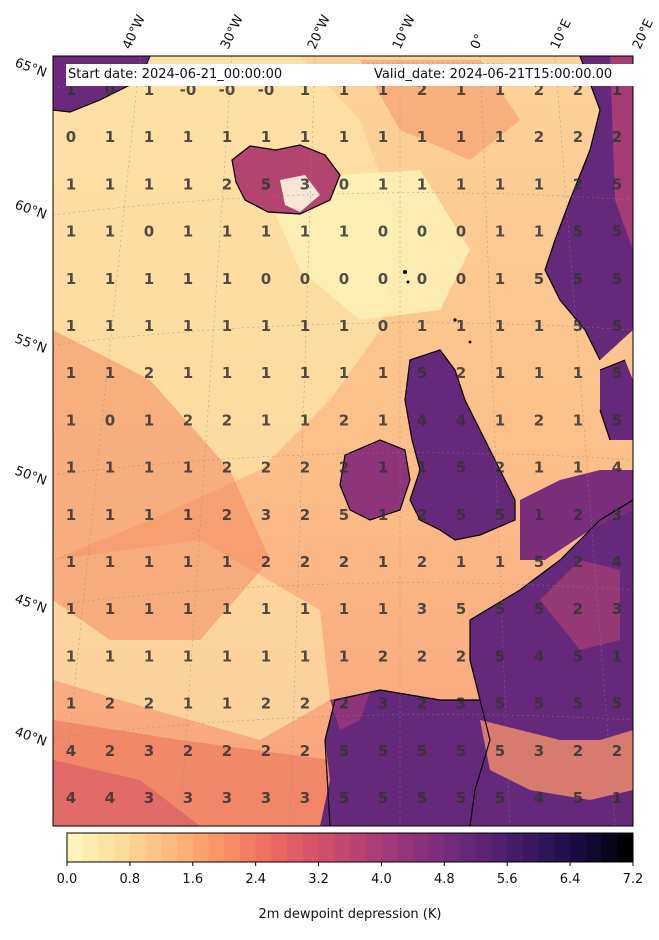 The height and width of the screenshot is (940, 659). Describe the element at coordinates (383, 232) in the screenshot. I see `grid-value-label: 0` at that location.